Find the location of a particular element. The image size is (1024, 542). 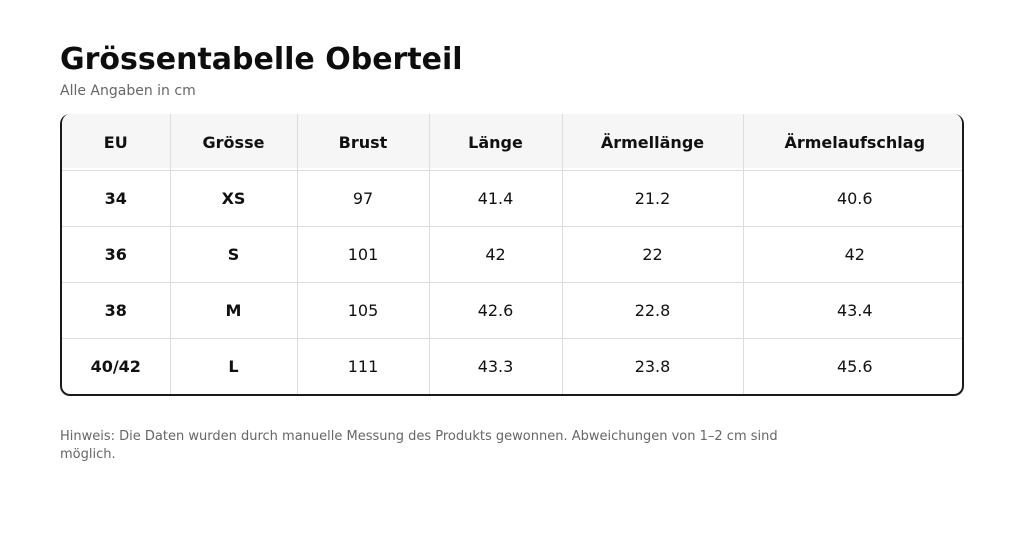

cell-aermellaenge: 21.2 is located at coordinates (653, 198).